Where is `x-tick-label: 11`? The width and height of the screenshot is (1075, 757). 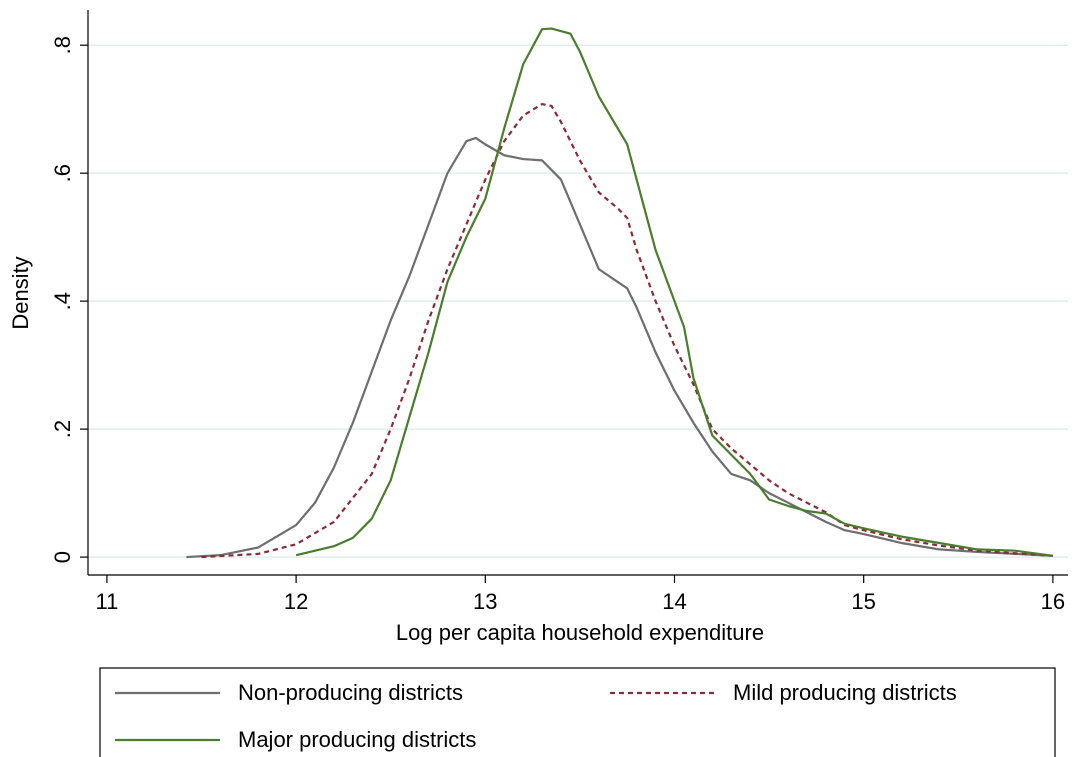
x-tick-label: 11 is located at coordinates (106, 601).